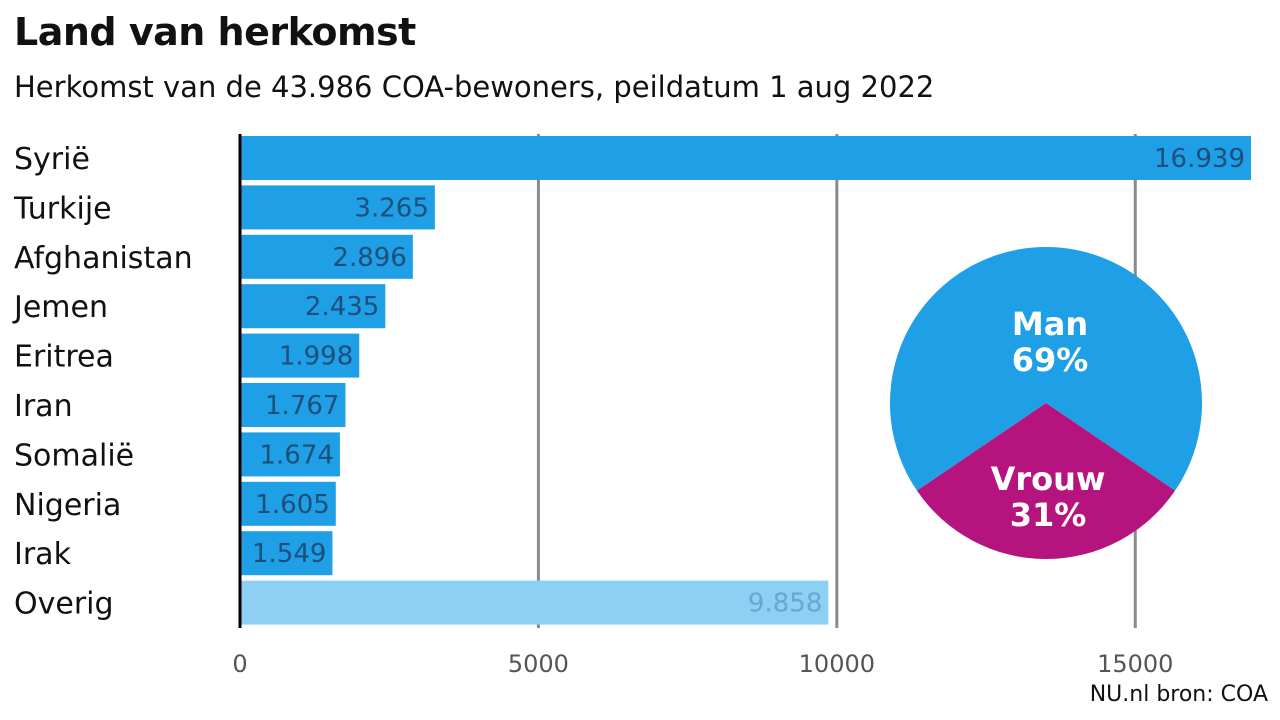  I want to click on pie-slice-man, so click(1045, 368).